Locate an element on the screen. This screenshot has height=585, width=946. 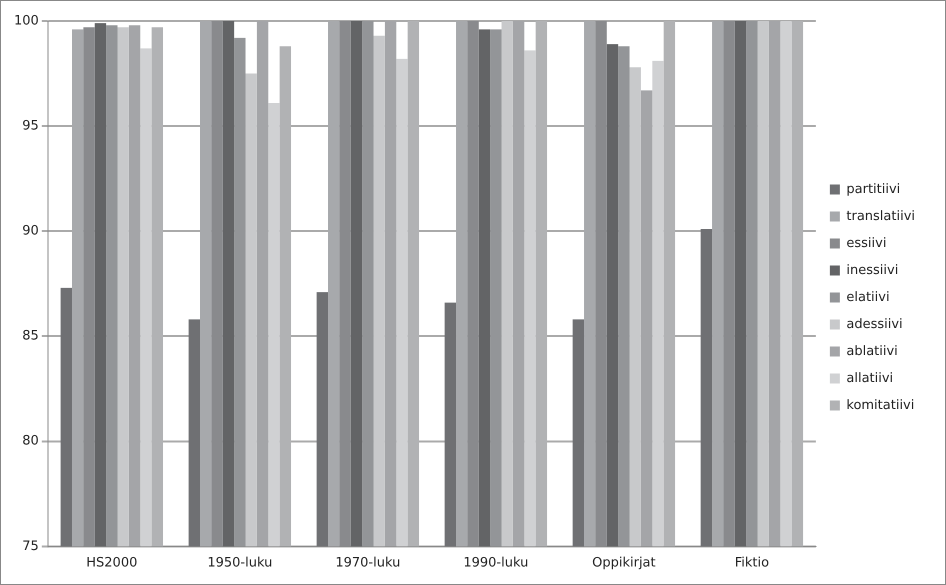
x-tick-label: 1990-luku is located at coordinates (495, 563).